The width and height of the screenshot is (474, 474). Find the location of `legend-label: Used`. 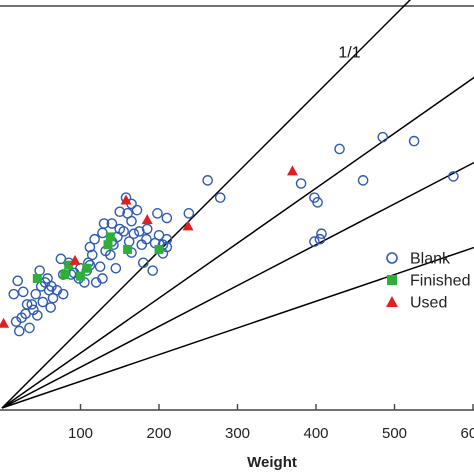

legend-label: Used is located at coordinates (428, 303).